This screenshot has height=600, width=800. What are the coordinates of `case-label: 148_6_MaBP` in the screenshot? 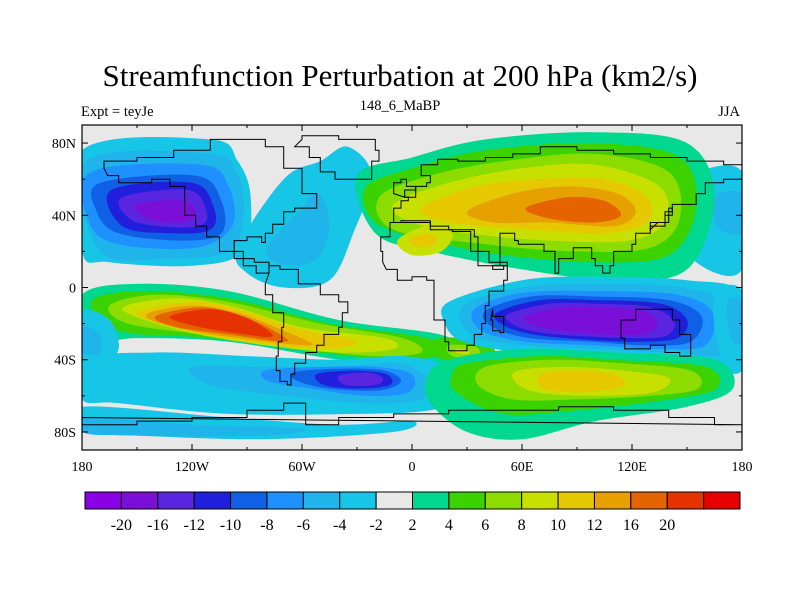 It's located at (400, 106).